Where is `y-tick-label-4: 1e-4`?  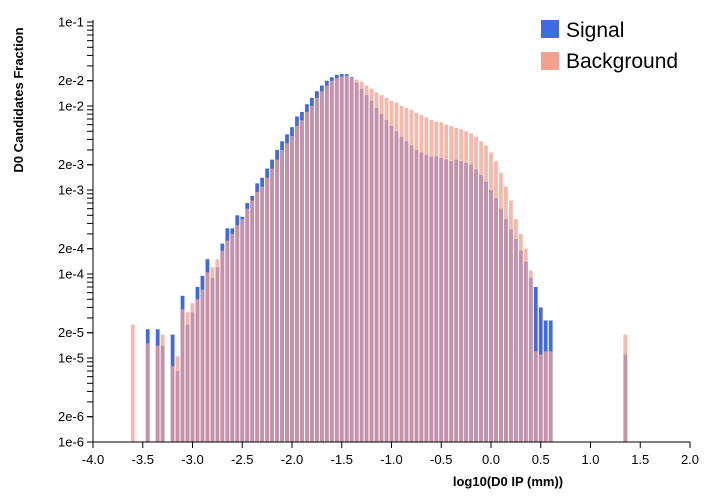 y-tick-label-4: 1e-4 is located at coordinates (71, 274).